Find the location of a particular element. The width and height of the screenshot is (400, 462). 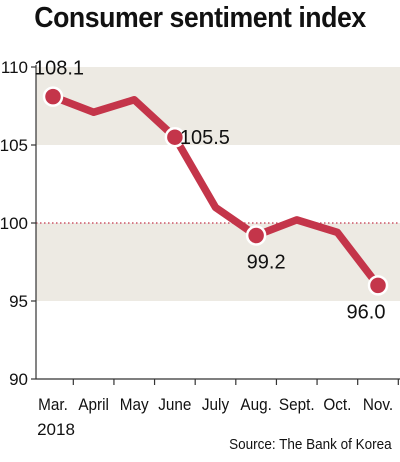

x-tick-label: Sept. is located at coordinates (297, 404).